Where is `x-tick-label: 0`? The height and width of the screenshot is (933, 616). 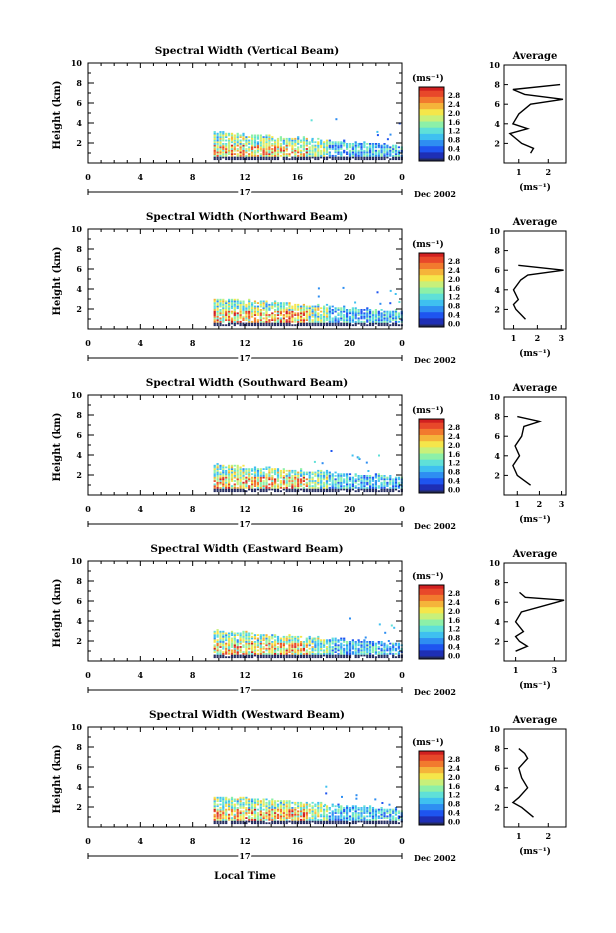 x-tick-label: 0 is located at coordinates (402, 841).